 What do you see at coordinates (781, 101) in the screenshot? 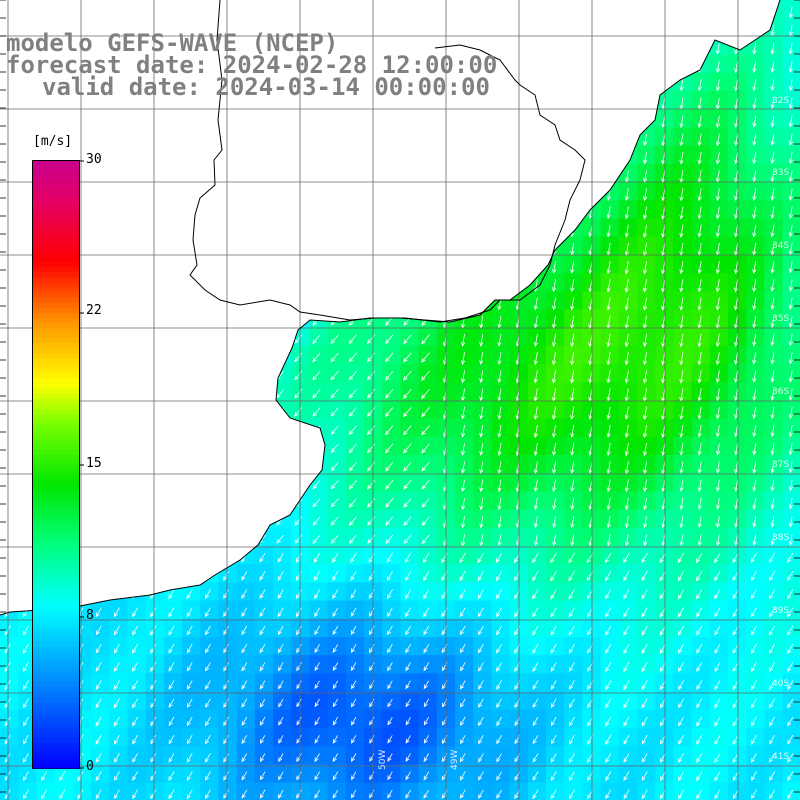
I see `lat-label-32s: 32S` at bounding box center [781, 101].